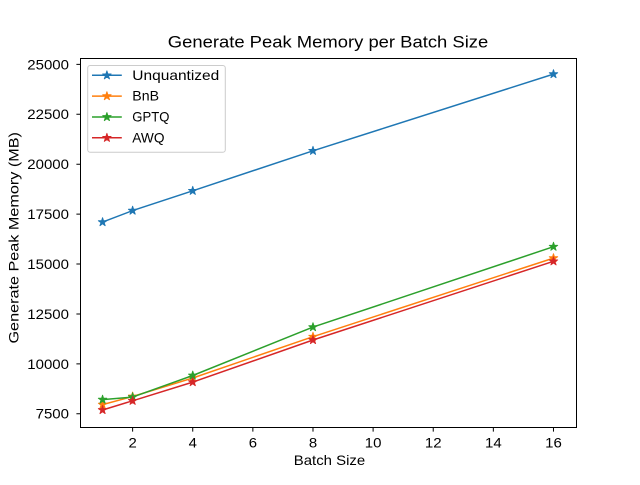  Describe the element at coordinates (14, 238) in the screenshot. I see `svg-text: Generate Peak Memory (MB)` at that location.